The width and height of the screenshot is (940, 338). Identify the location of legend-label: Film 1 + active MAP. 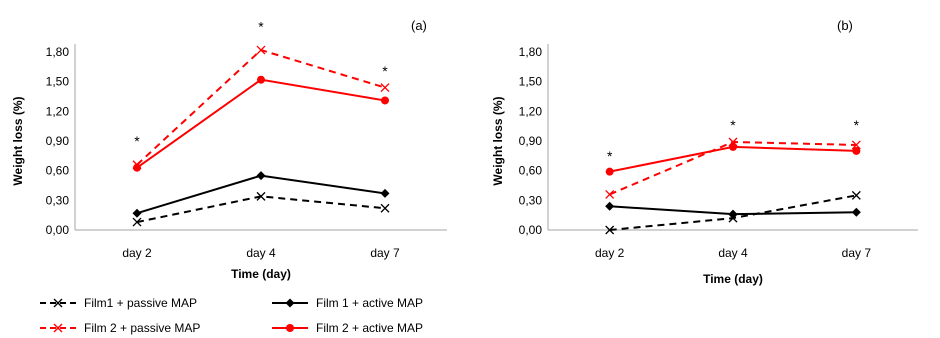
(369, 303).